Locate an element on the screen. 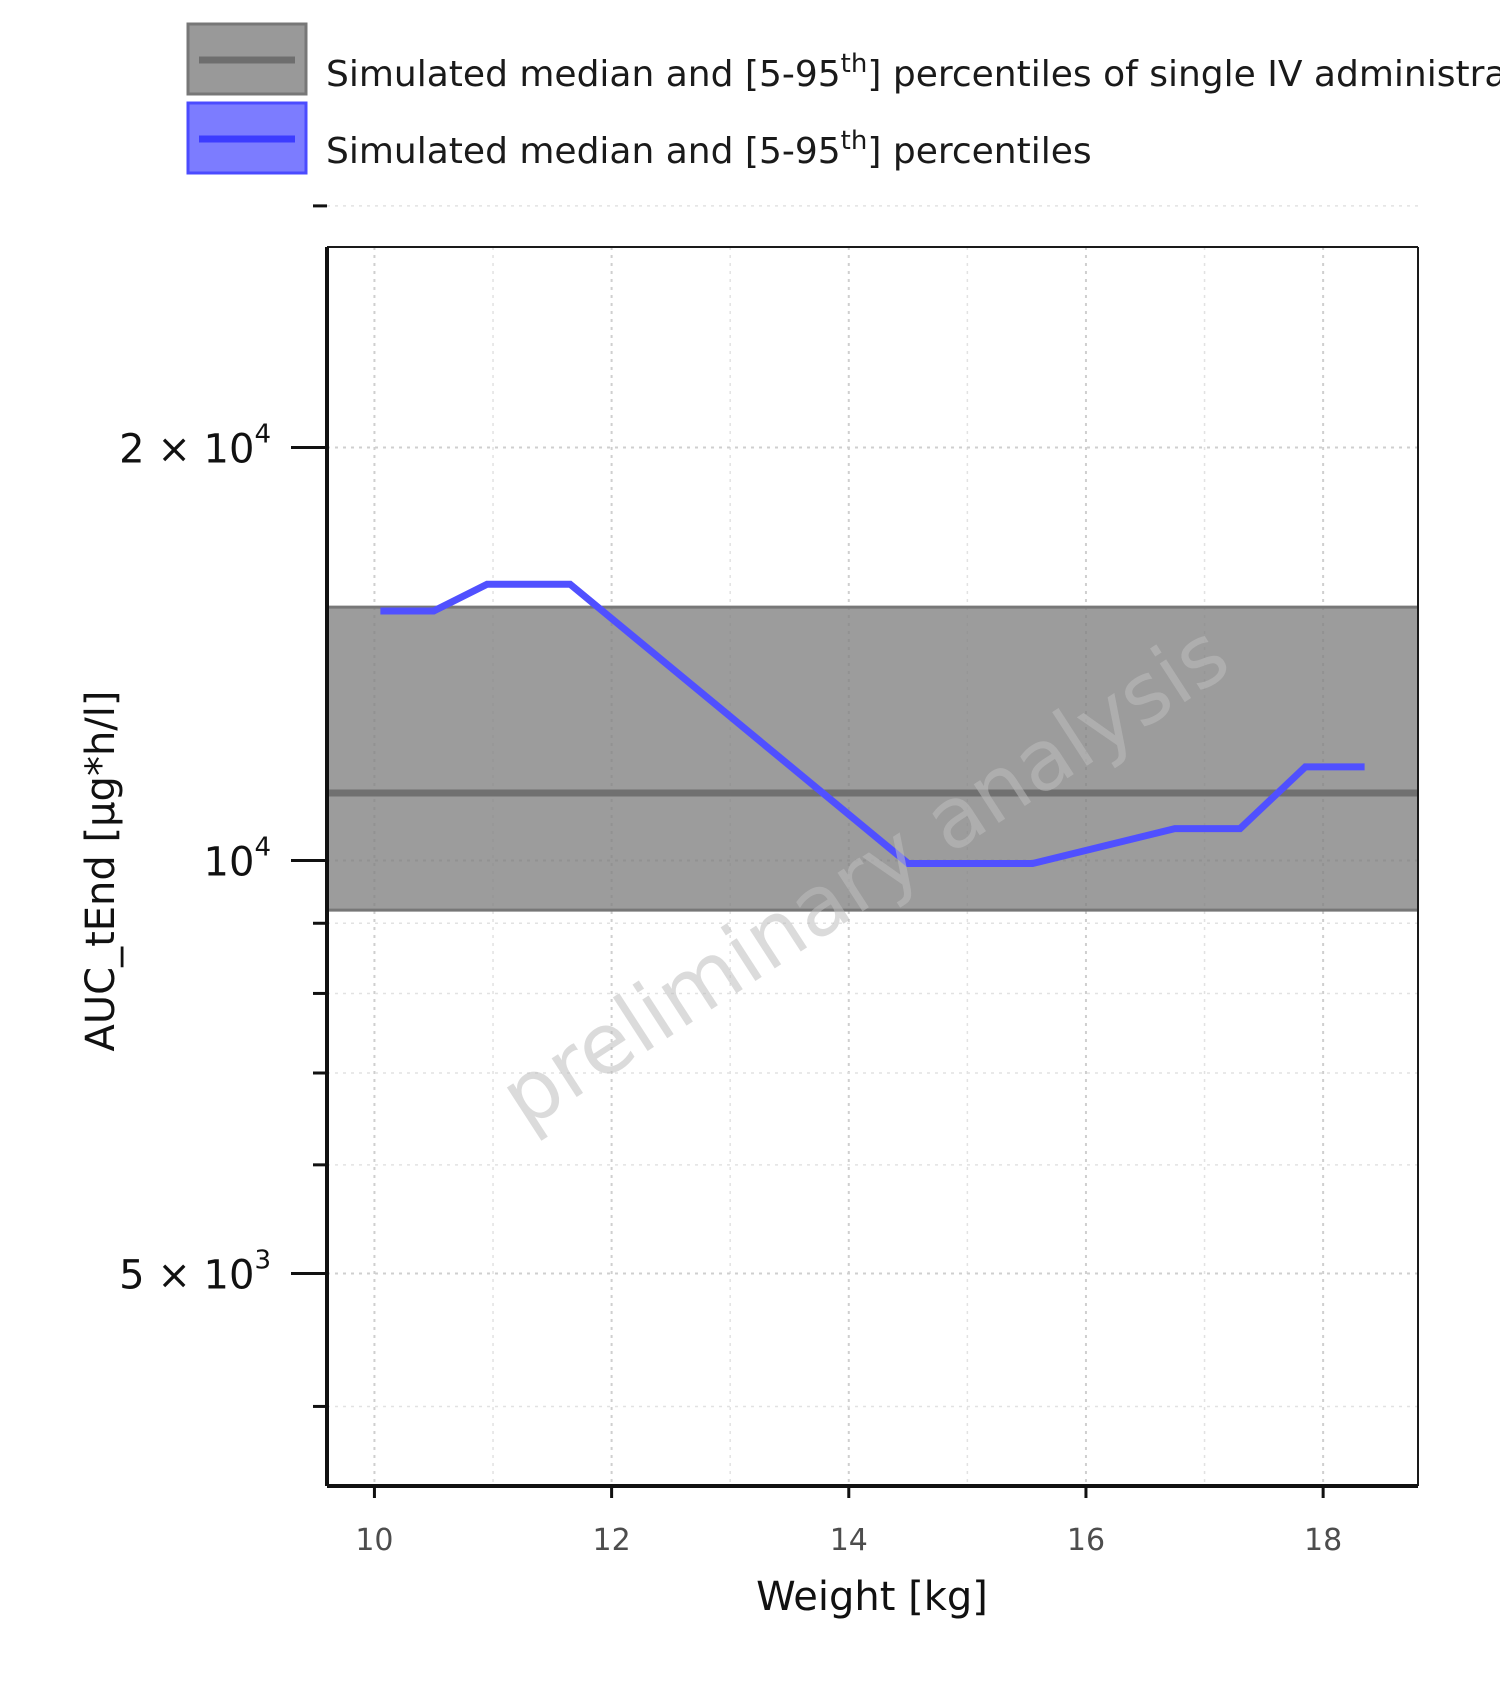 The image size is (1500, 1703). series is located at coordinates (872, 723).